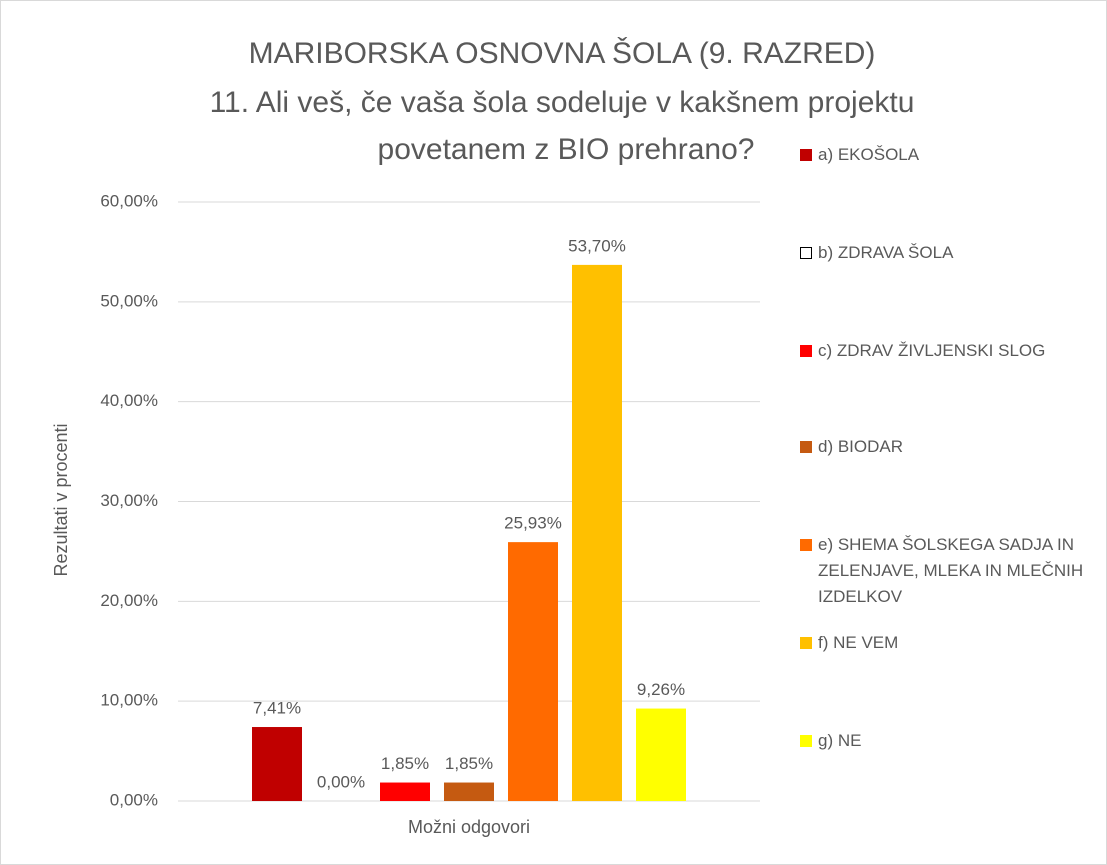 This screenshot has height=865, width=1107. I want to click on y-tick-label: 10,00%, so click(129, 700).